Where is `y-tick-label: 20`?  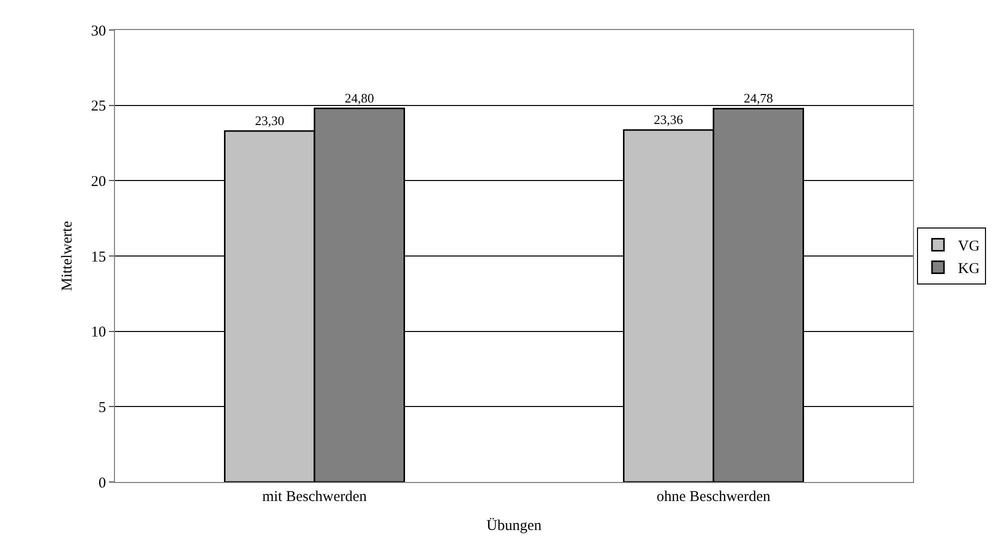
y-tick-label: 20 is located at coordinates (98, 182).